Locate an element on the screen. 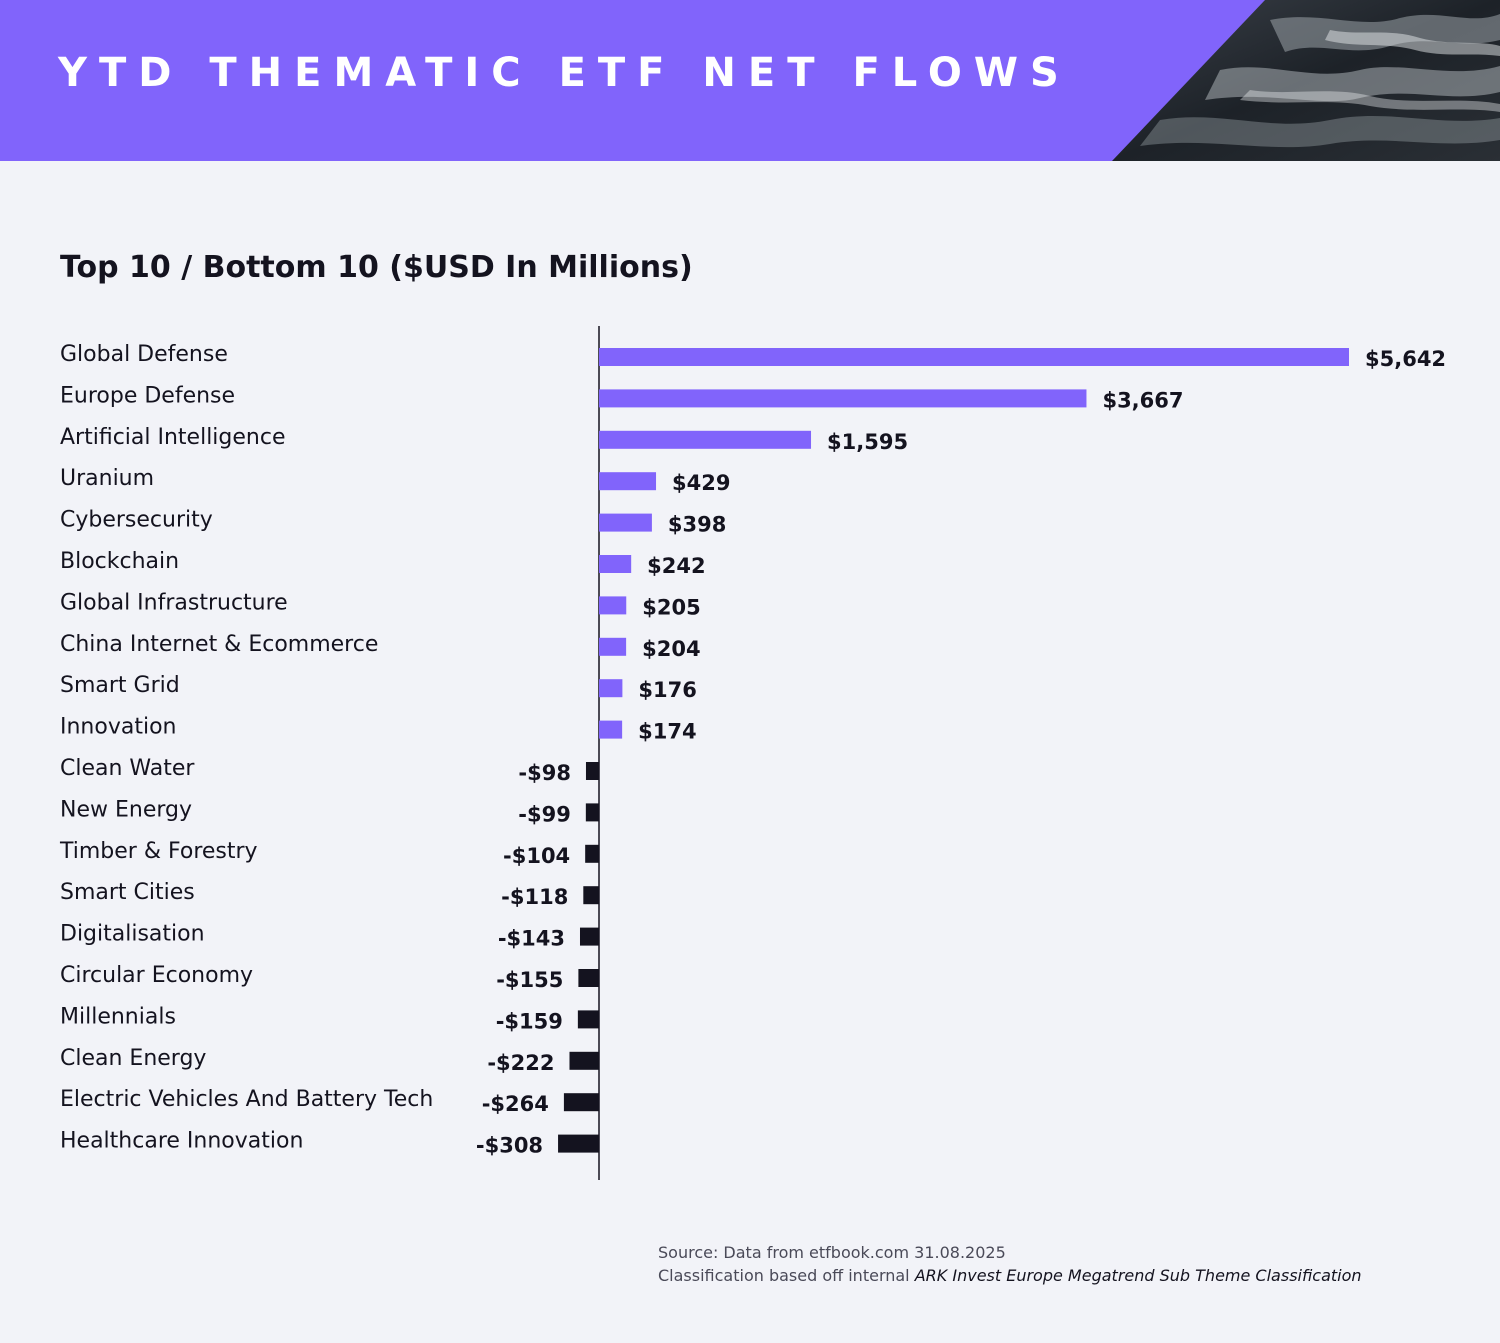  header-banner: YTD THEMATIC ETF NET FLOWS is located at coordinates (750, 80).